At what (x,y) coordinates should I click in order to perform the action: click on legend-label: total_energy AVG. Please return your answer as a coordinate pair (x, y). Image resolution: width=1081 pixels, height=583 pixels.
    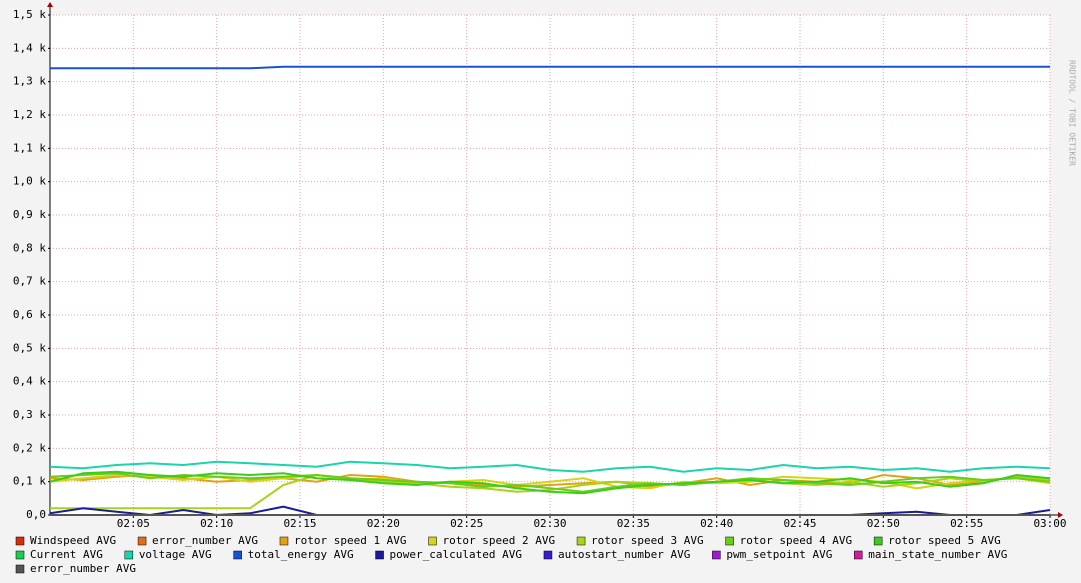
    Looking at the image, I should click on (301, 554).